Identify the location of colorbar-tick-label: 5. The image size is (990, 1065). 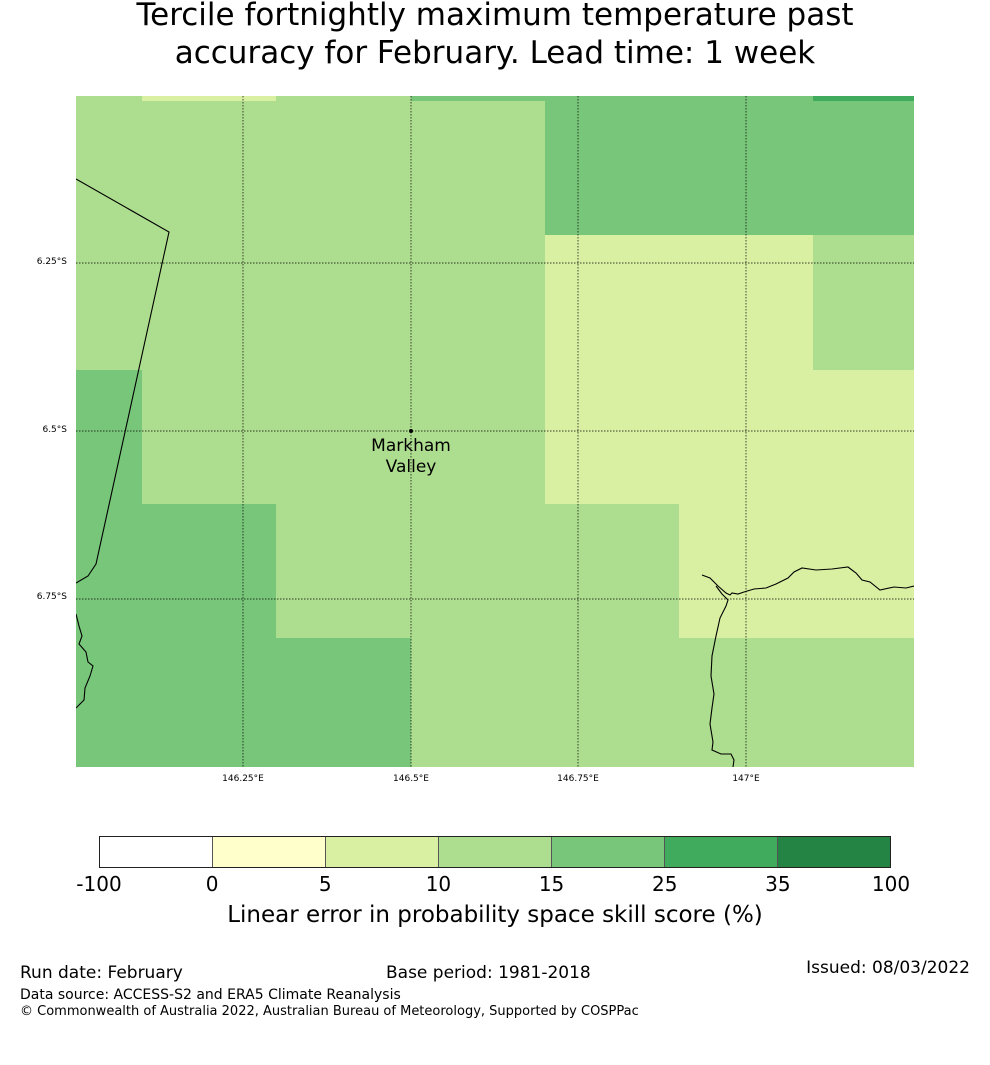
(325, 884).